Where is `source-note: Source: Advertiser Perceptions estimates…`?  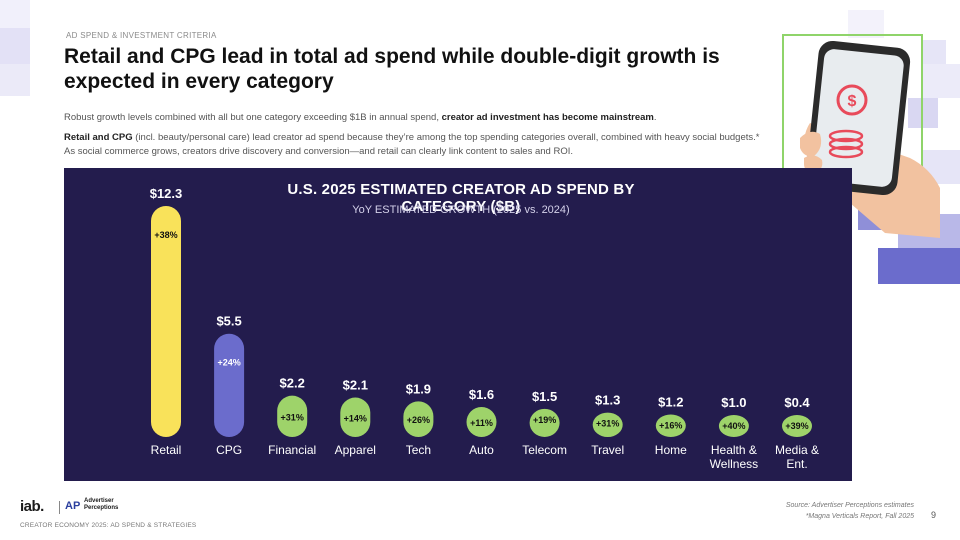
source-note: Source: Advertiser Perceptions estimates… is located at coordinates (850, 511).